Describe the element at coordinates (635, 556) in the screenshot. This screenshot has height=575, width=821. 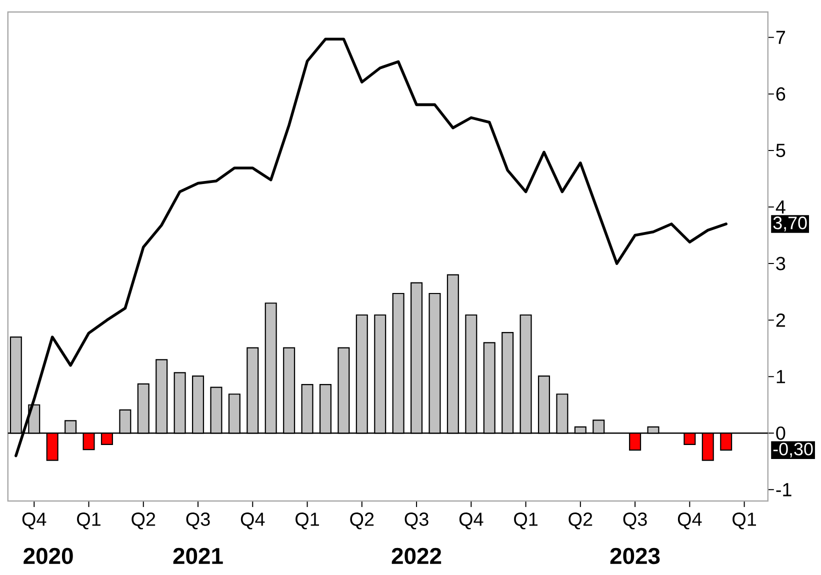
I see `text: 2023` at that location.